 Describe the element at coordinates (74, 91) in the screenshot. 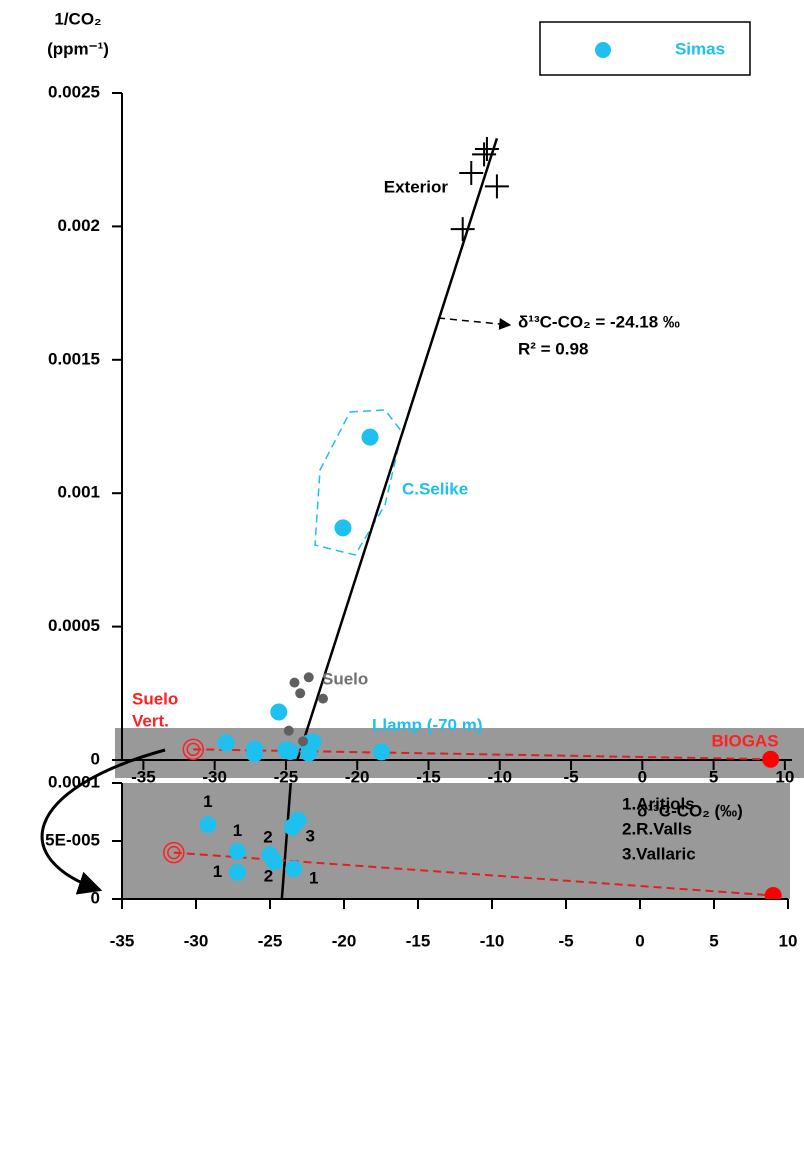

I see `y-tick-label: 0.0025` at that location.